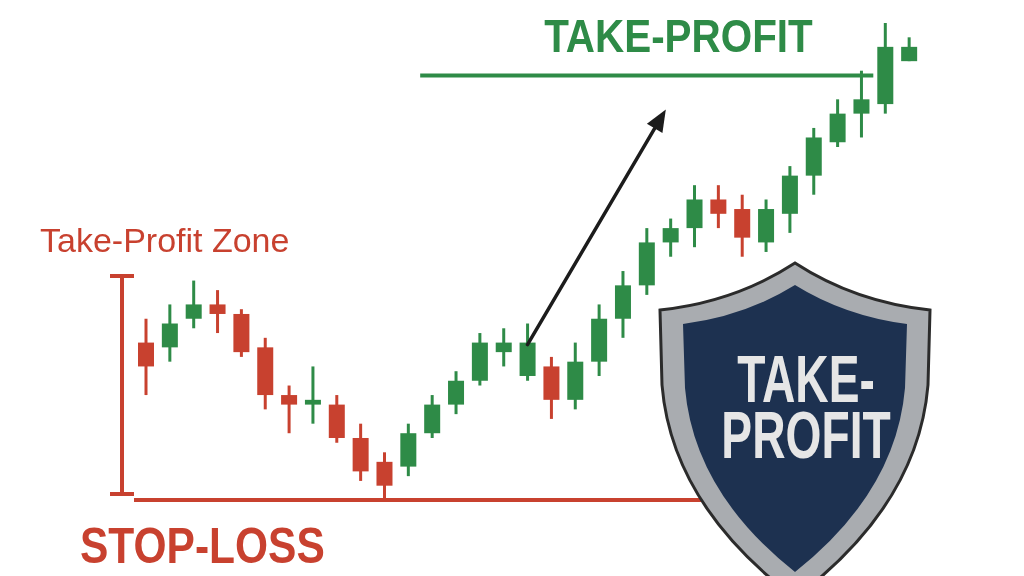  Describe the element at coordinates (806, 406) in the screenshot. I see `annotation: TAKE-PROFIT` at that location.